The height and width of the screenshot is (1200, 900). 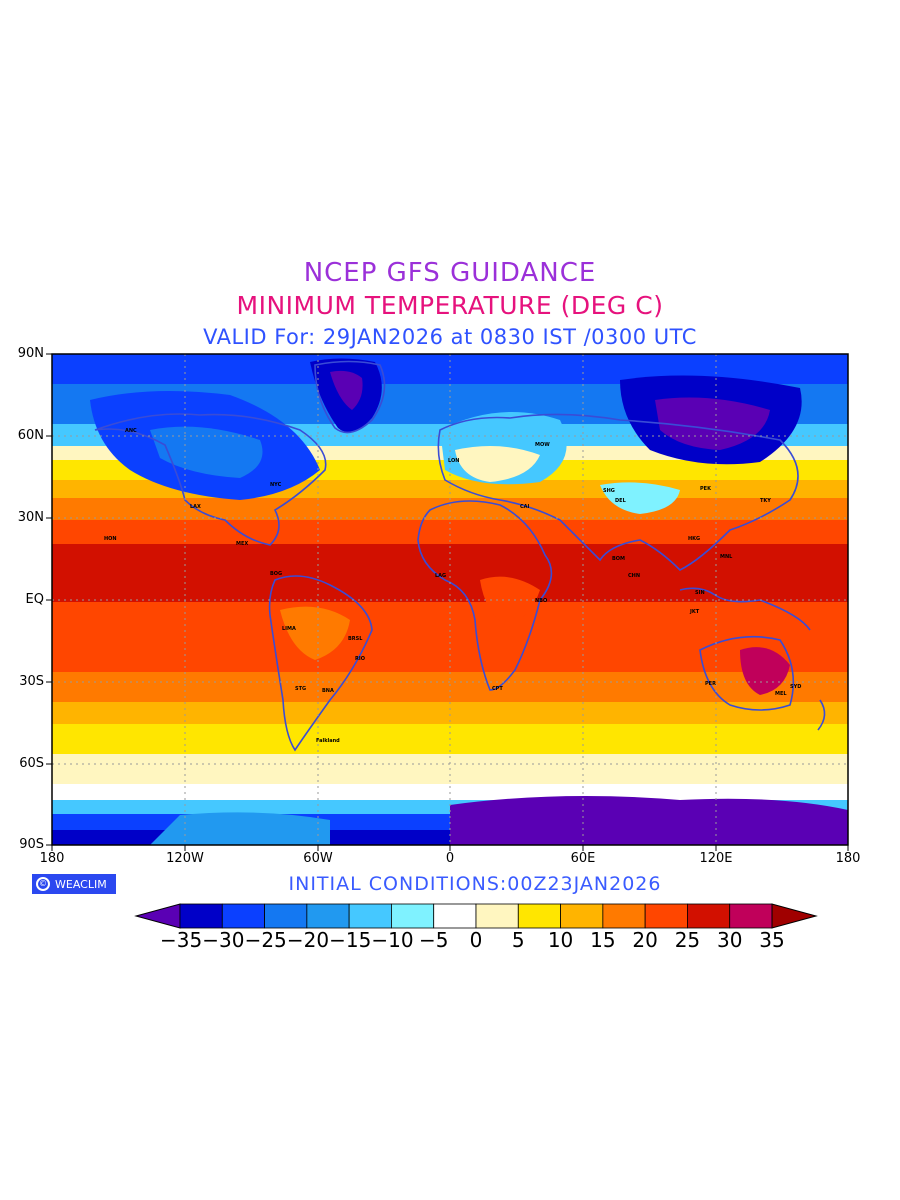 I want to click on station-label: BOM, so click(x=618, y=559).